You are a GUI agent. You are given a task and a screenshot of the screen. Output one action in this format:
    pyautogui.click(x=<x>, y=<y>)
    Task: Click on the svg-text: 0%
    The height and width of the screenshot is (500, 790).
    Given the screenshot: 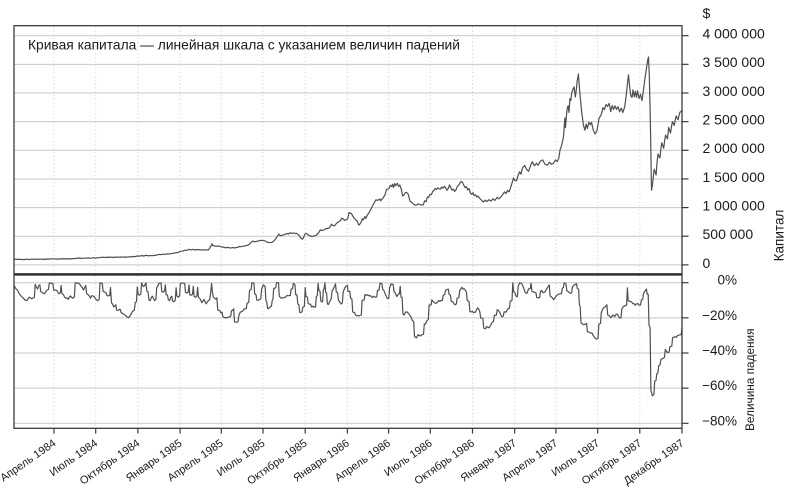 What is the action you would take?
    pyautogui.click(x=727, y=280)
    